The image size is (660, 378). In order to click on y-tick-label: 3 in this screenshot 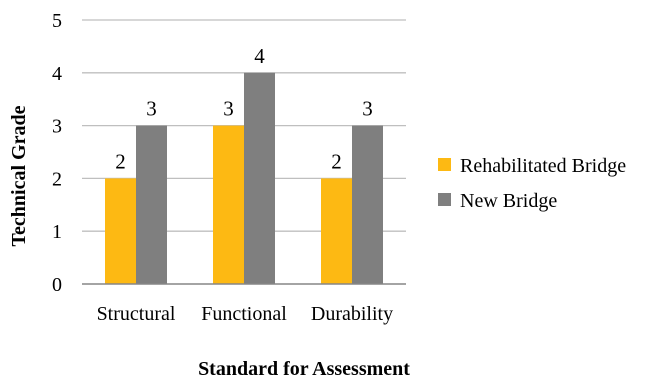, I will do `click(57, 127)`.